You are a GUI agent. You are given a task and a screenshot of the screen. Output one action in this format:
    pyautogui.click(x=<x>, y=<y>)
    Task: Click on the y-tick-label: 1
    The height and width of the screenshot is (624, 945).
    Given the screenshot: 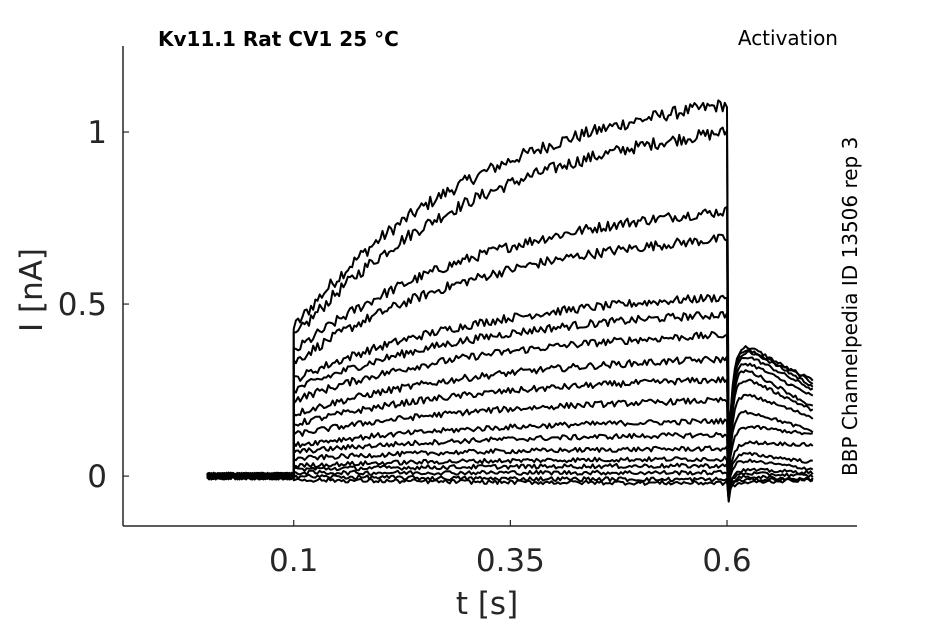 What is the action you would take?
    pyautogui.click(x=97, y=133)
    